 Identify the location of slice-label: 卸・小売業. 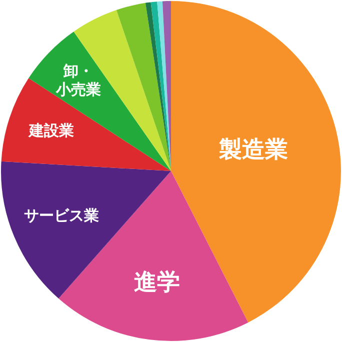
(78, 80).